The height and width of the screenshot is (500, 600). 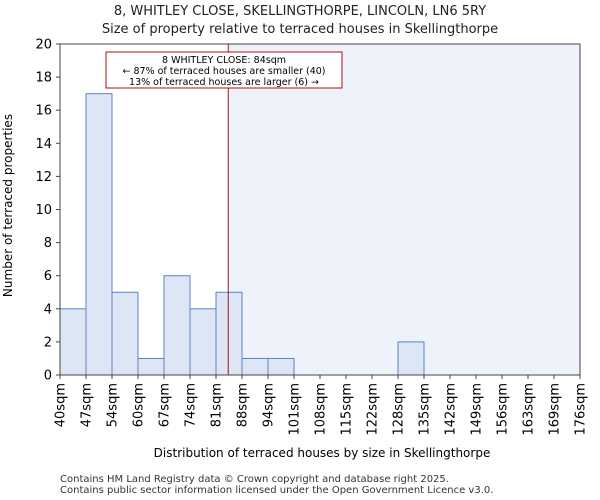 I want to click on x-tick-label: 88sqm, so click(x=243, y=405).